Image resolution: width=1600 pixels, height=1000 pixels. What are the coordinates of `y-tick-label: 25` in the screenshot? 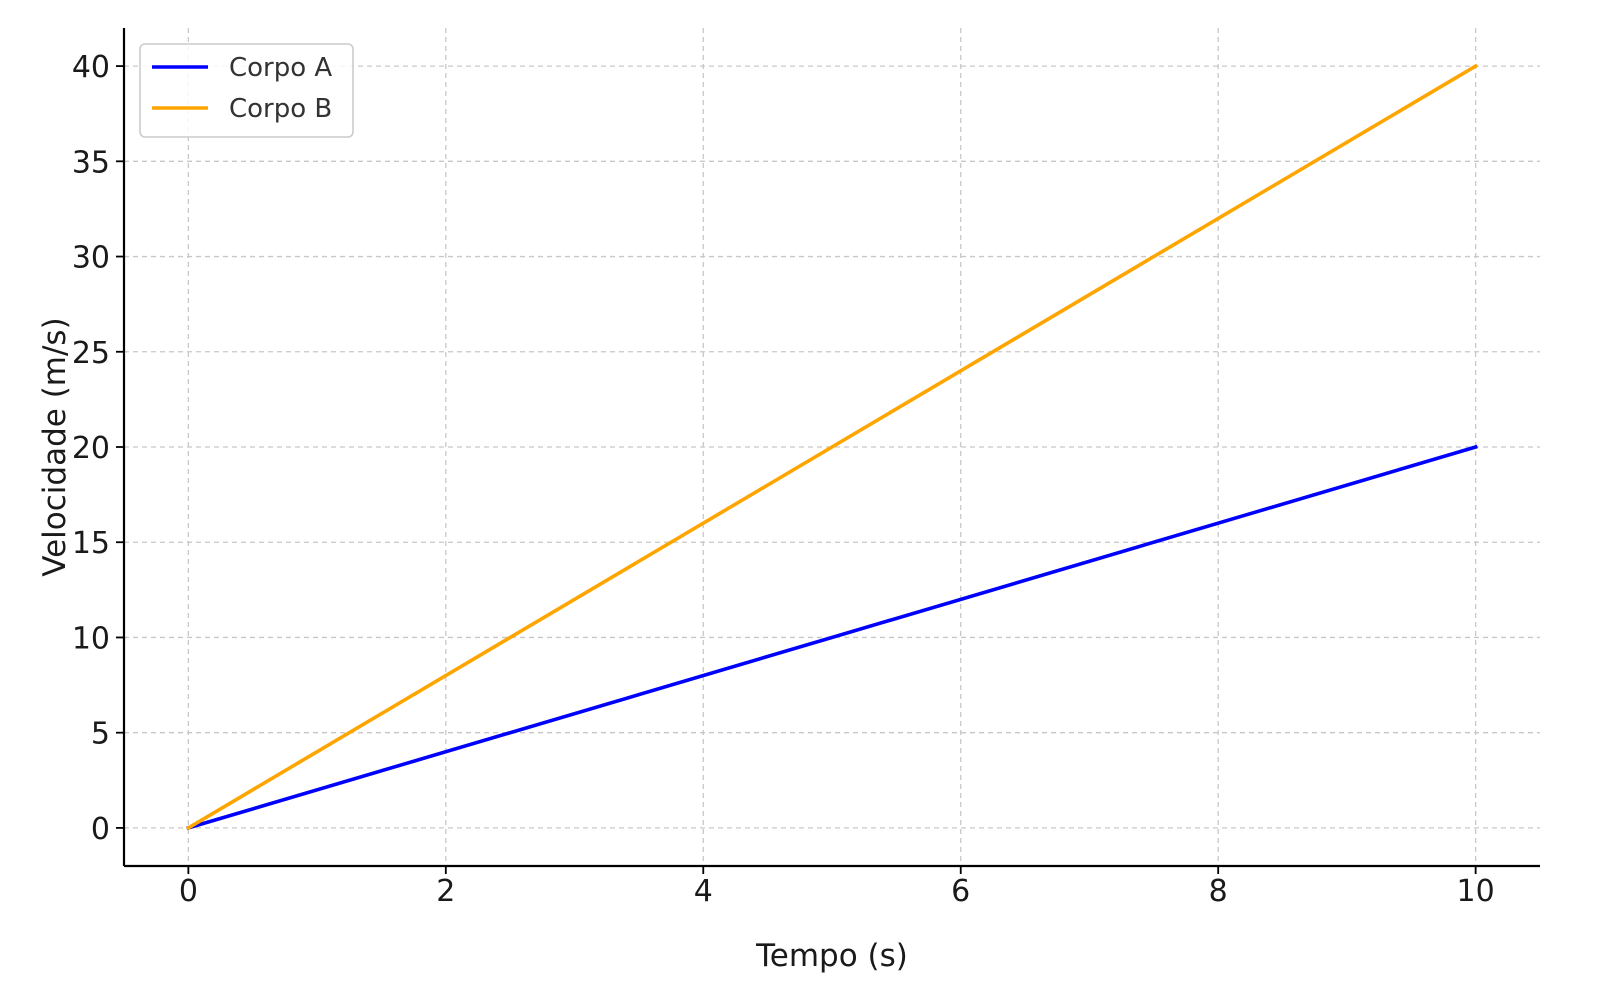 It's located at (91, 353).